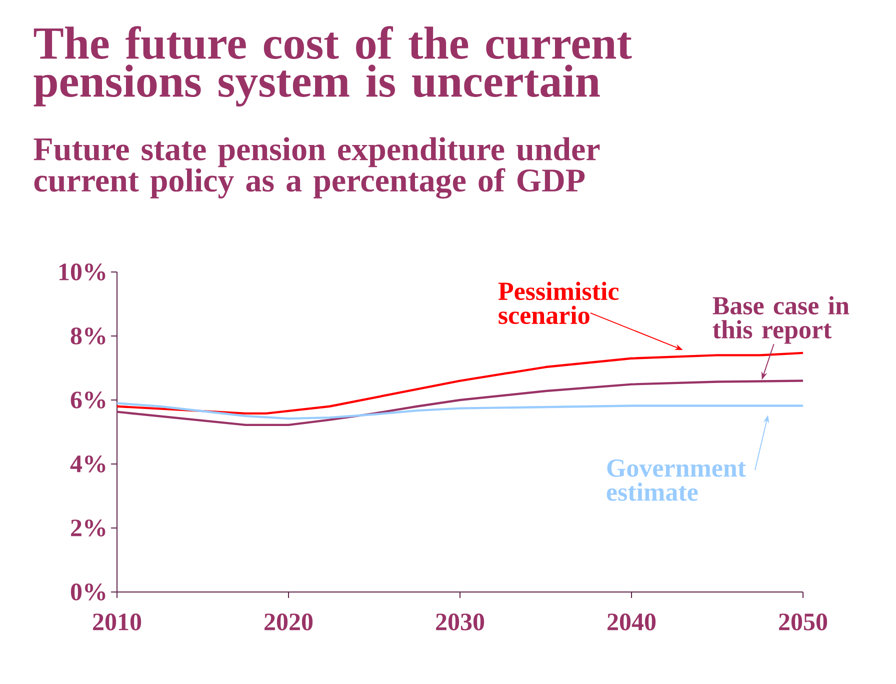 Image resolution: width=896 pixels, height=684 pixels. I want to click on y-tick-label: 0%, so click(88, 592).